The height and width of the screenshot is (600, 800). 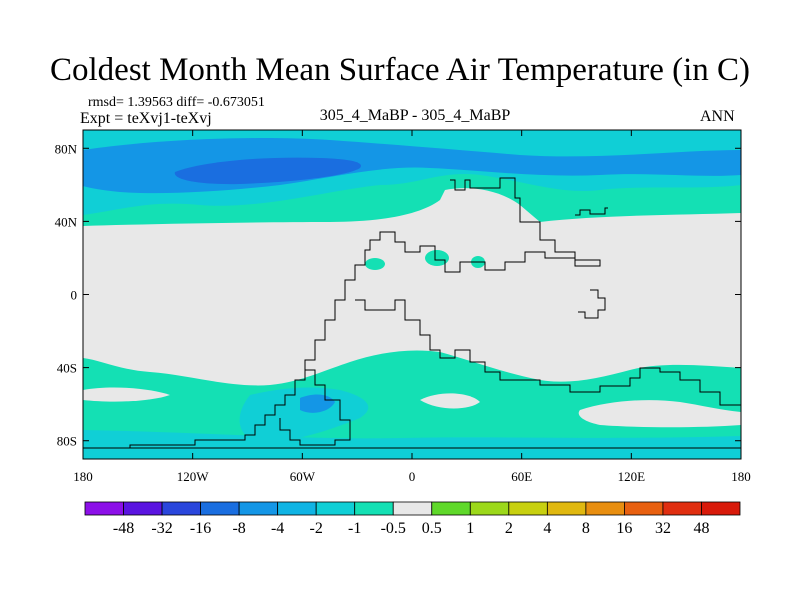 What do you see at coordinates (663, 528) in the screenshot?
I see `colorbar-label: 32` at bounding box center [663, 528].